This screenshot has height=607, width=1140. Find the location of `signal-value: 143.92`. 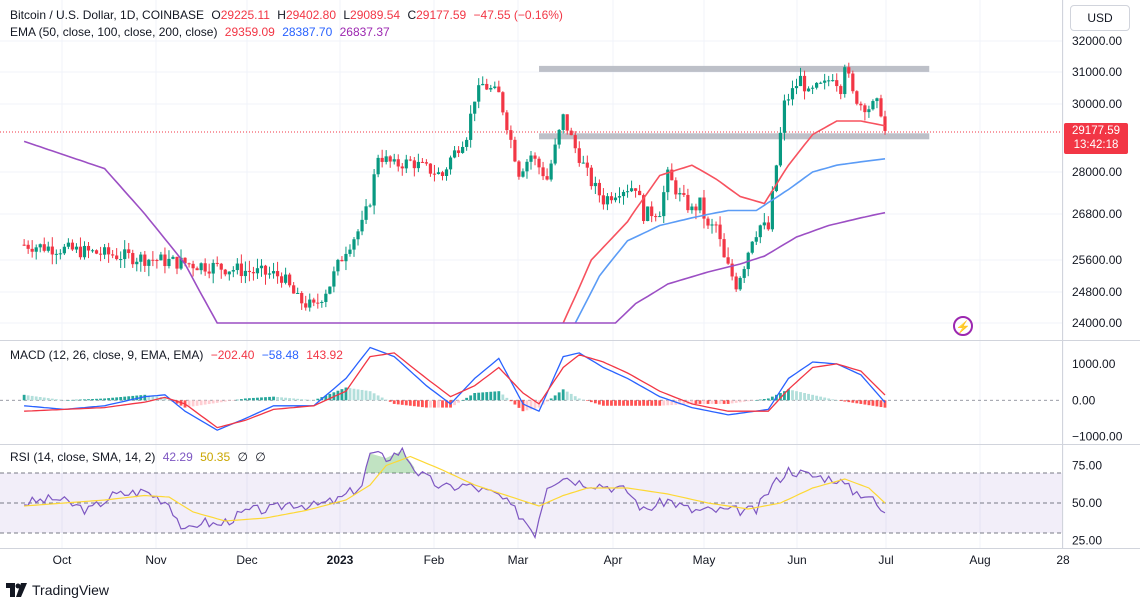

signal-value: 143.92 is located at coordinates (324, 355).